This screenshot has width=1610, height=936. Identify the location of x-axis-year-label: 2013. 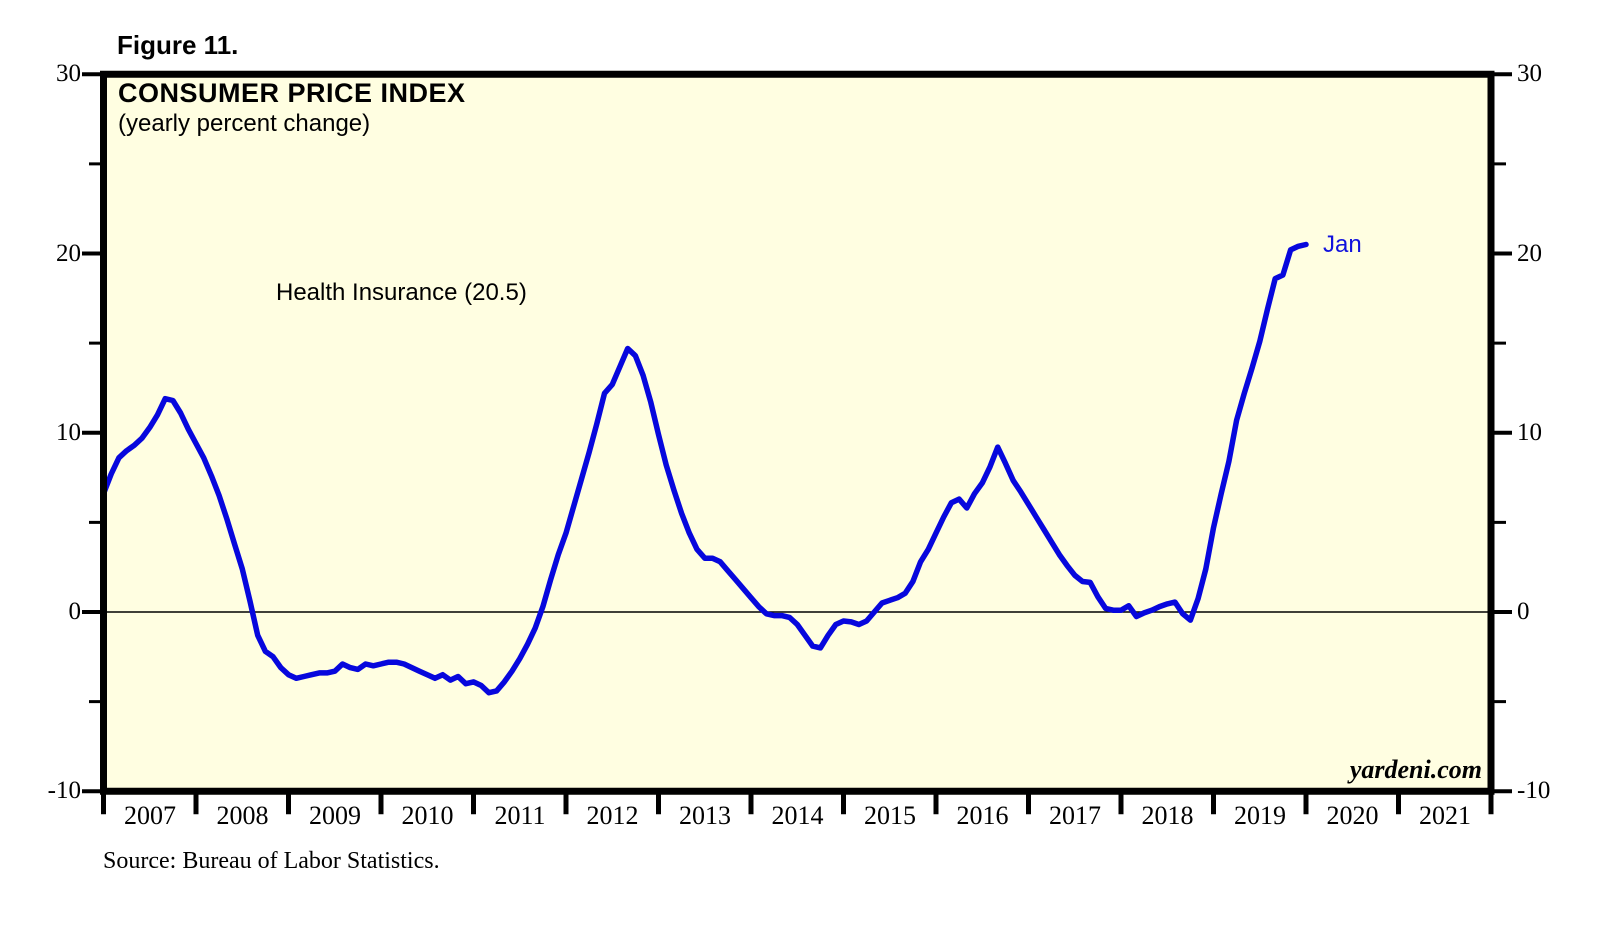
(705, 815).